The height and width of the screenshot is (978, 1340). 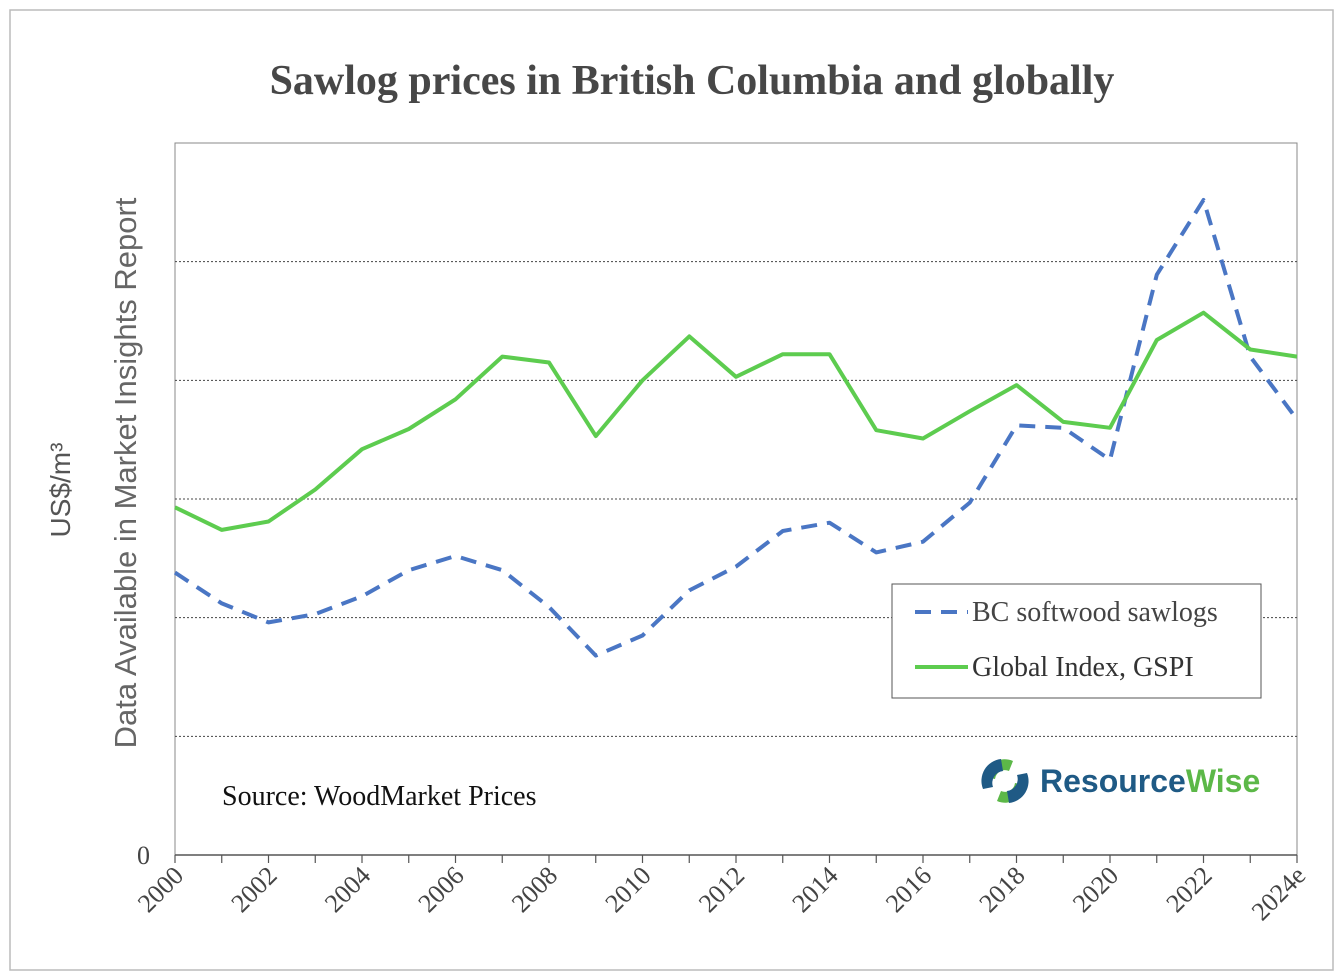 What do you see at coordinates (1083, 667) in the screenshot?
I see `legend-label-gspi: Global Index, GSPI` at bounding box center [1083, 667].